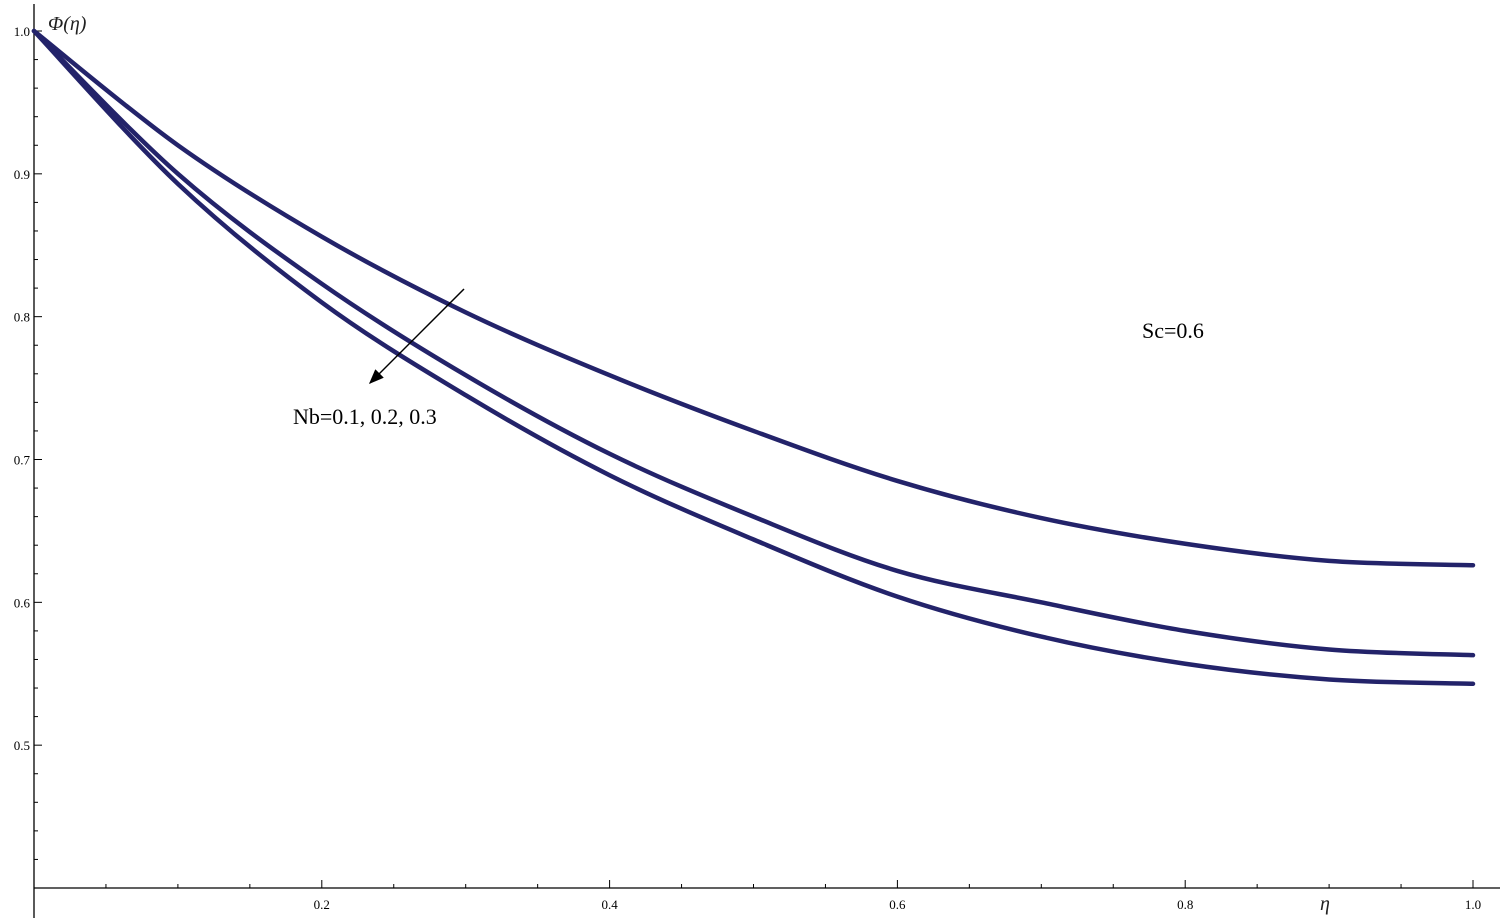 This screenshot has width=1505, height=923. I want to click on y-tick-label: 0.6, so click(22, 602).